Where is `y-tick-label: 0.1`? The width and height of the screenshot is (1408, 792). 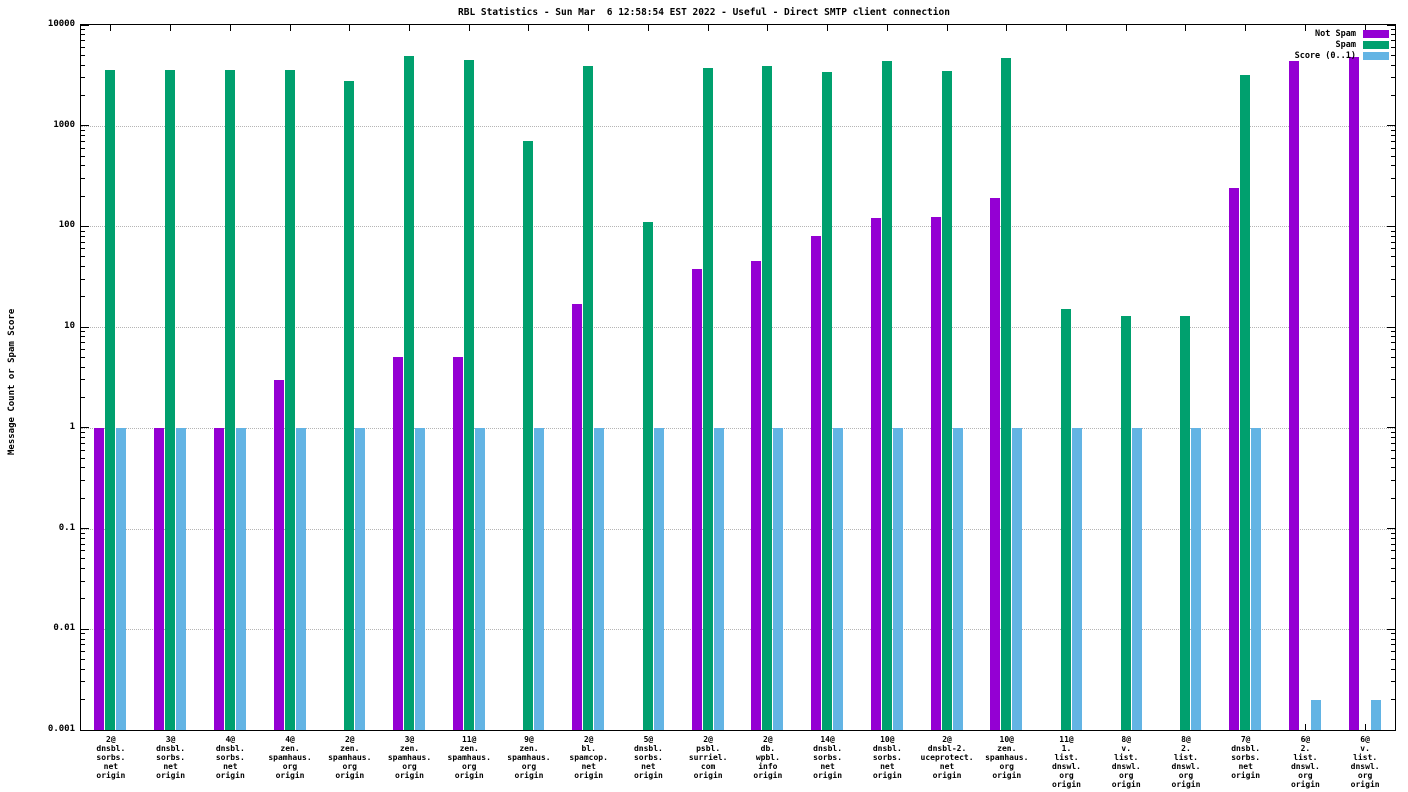
y-tick-label: 0.1 is located at coordinates (66, 527).